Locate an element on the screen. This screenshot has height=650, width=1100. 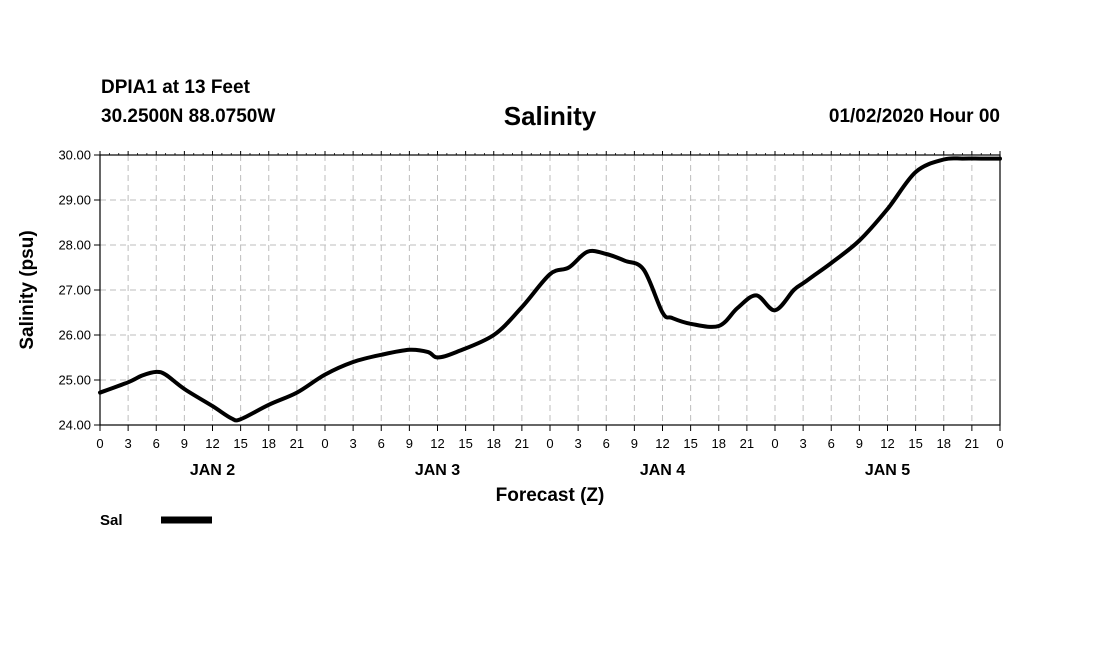
y-tick-label: 26.00 is located at coordinates (74, 335).